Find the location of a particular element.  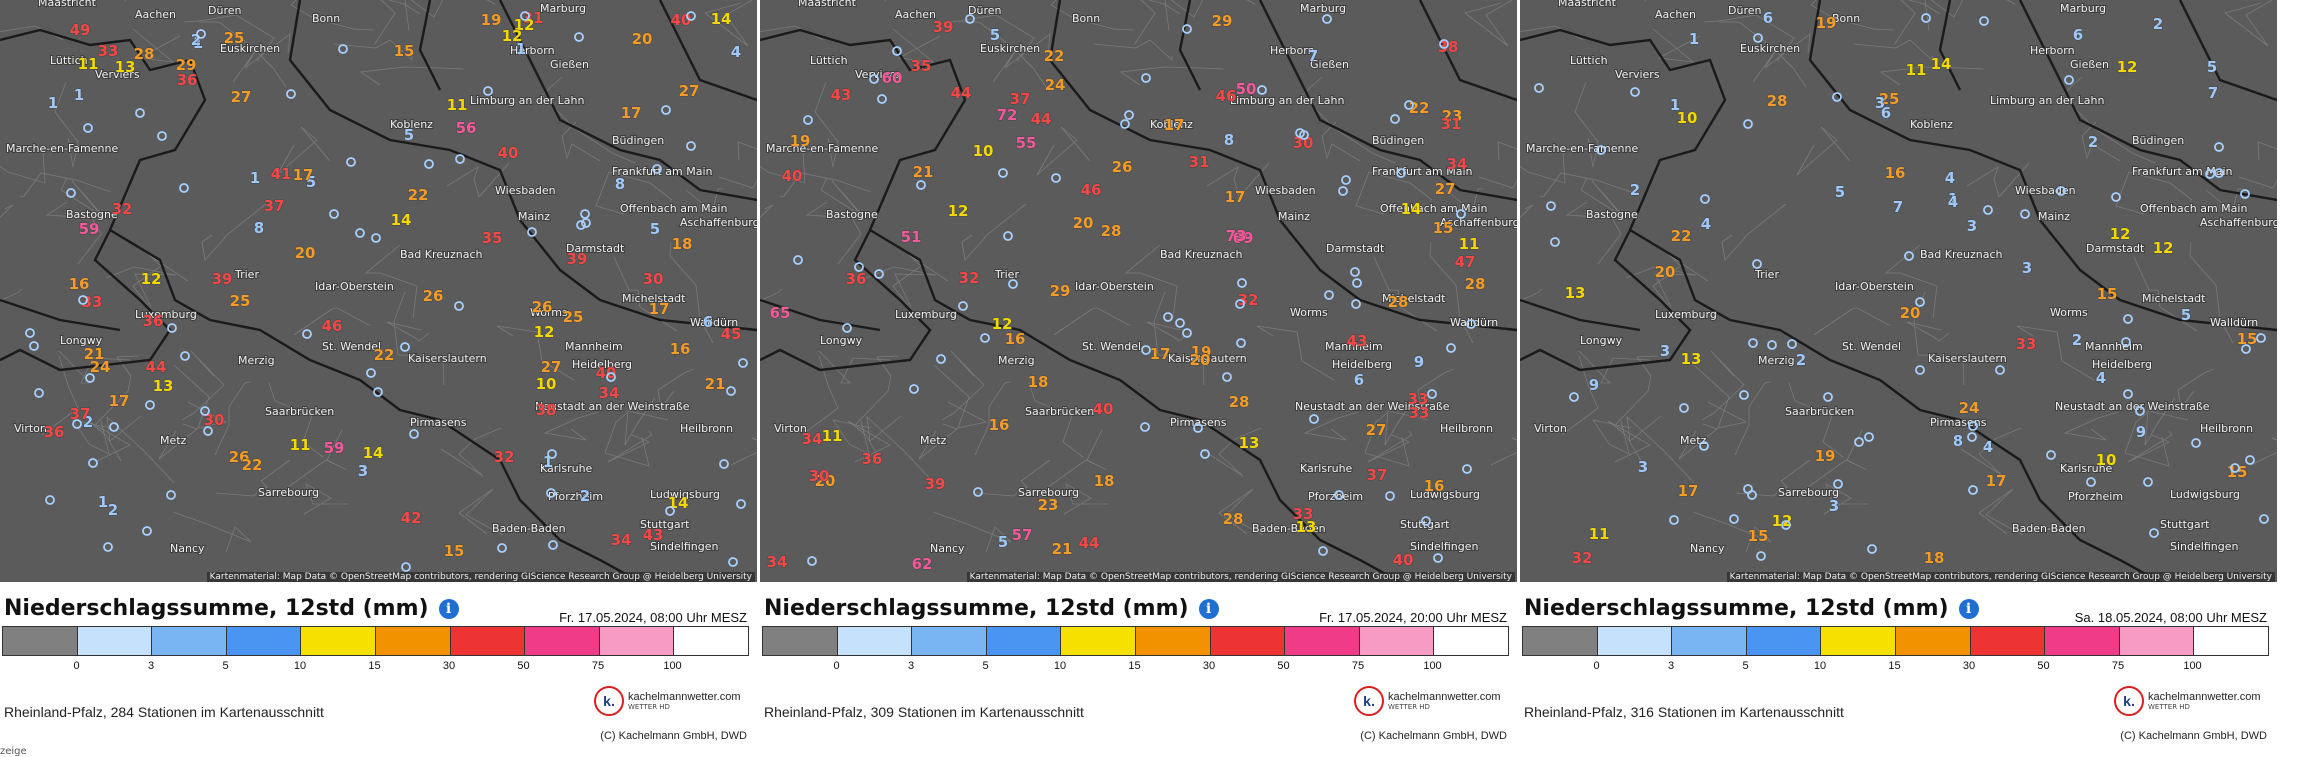

station-value: 22 is located at coordinates (1054, 56).